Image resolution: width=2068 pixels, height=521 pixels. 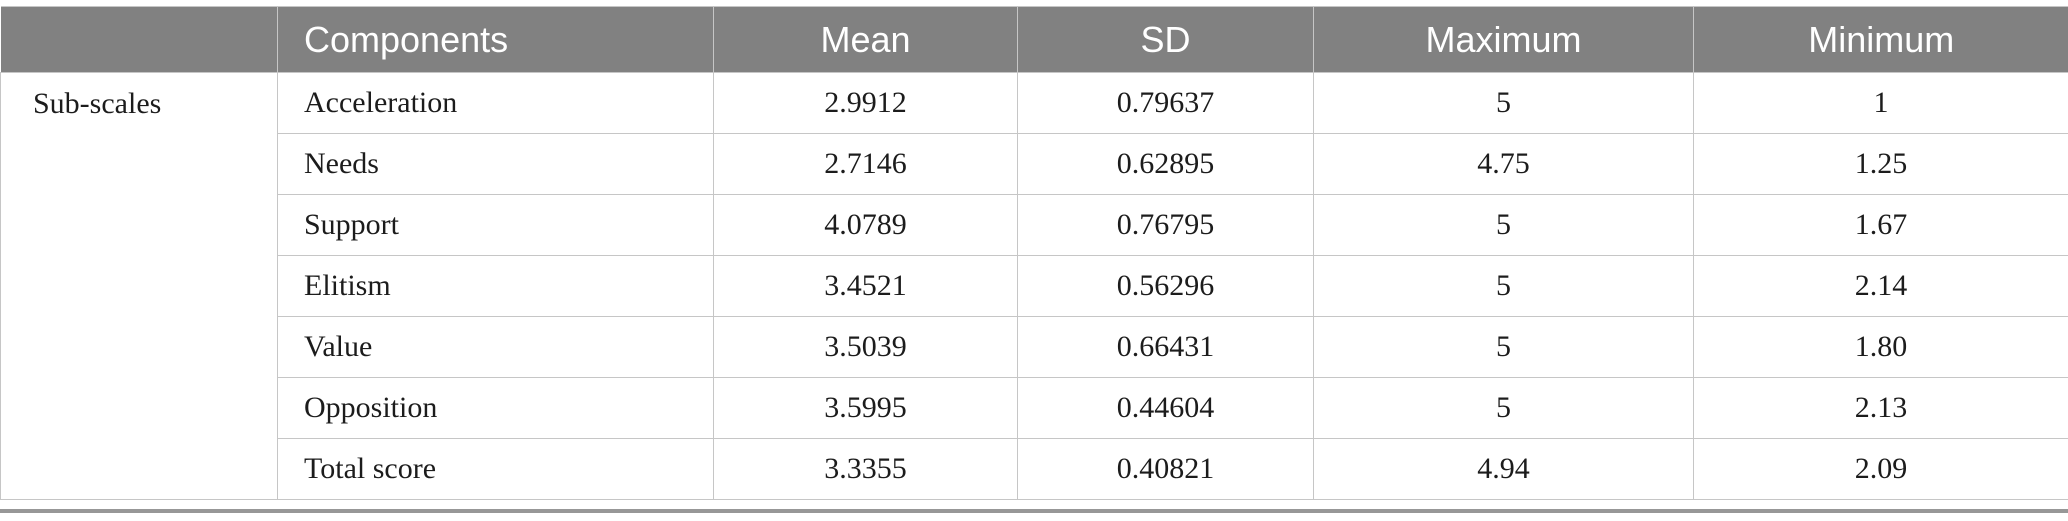 I want to click on cell-mean: 4.0789, so click(x=865, y=225).